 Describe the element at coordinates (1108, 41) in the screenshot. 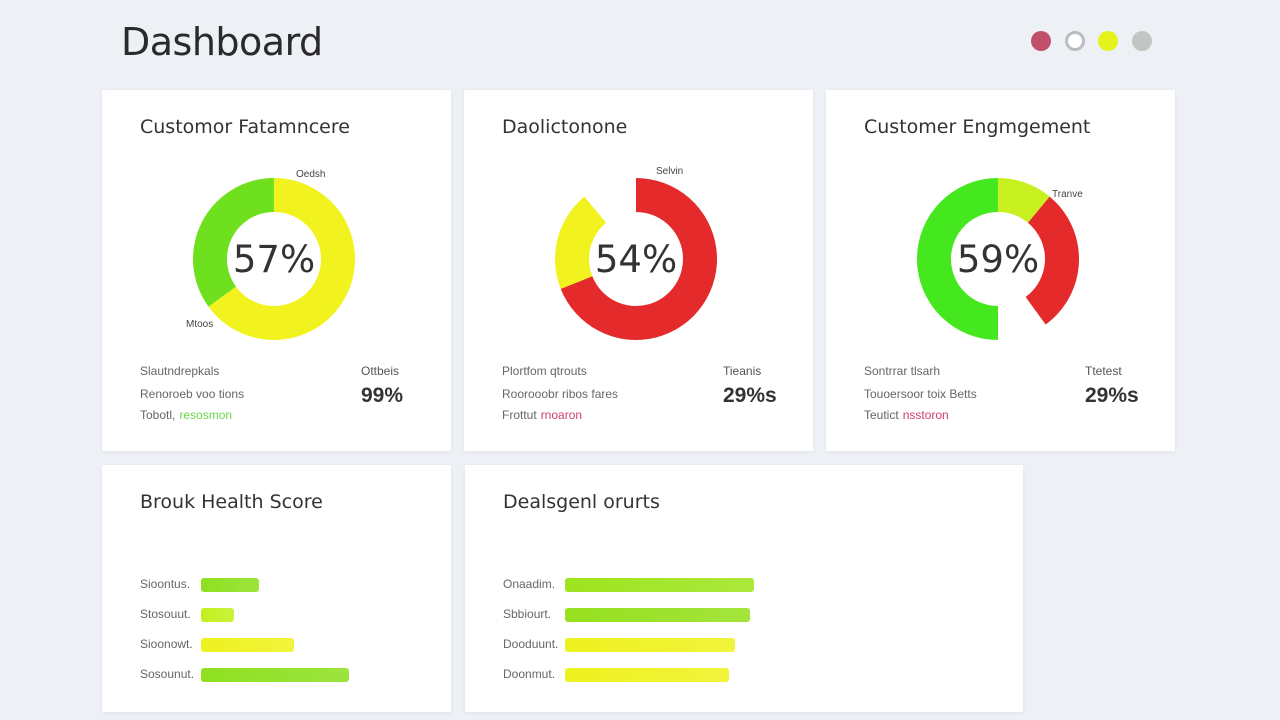

I see `window-dot-yellow` at that location.